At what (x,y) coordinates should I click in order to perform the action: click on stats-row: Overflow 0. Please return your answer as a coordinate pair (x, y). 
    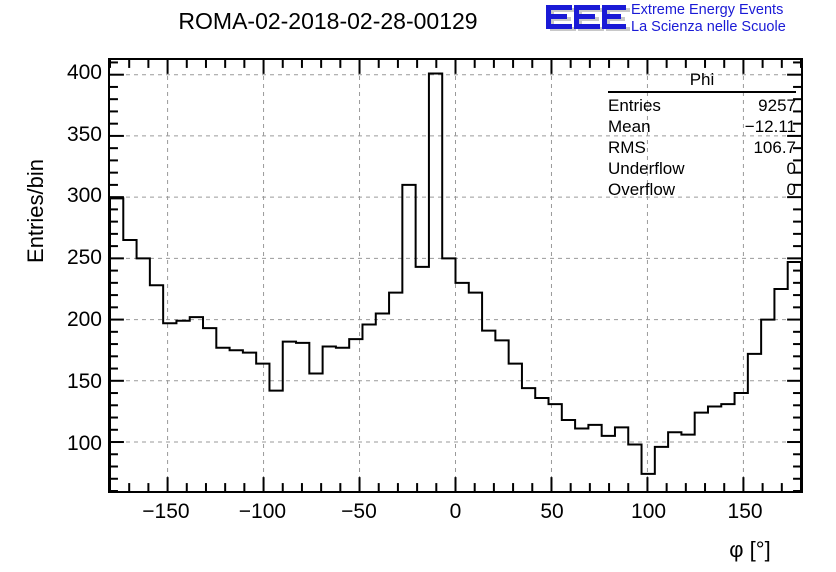
    Looking at the image, I should click on (702, 189).